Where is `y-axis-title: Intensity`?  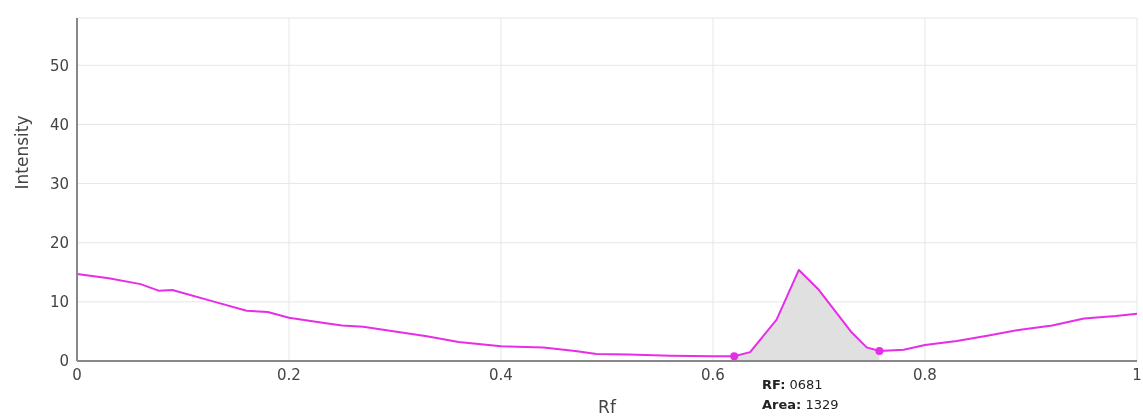 y-axis-title: Intensity is located at coordinates (22, 152).